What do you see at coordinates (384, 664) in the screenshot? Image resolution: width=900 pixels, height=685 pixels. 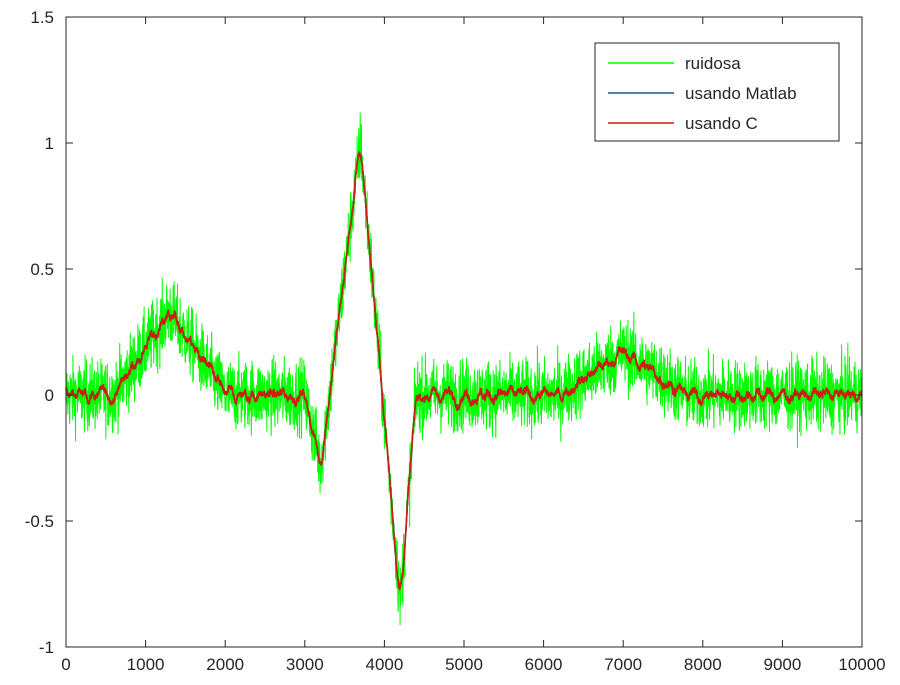 I see `x-tick-label: 4000` at bounding box center [384, 664].